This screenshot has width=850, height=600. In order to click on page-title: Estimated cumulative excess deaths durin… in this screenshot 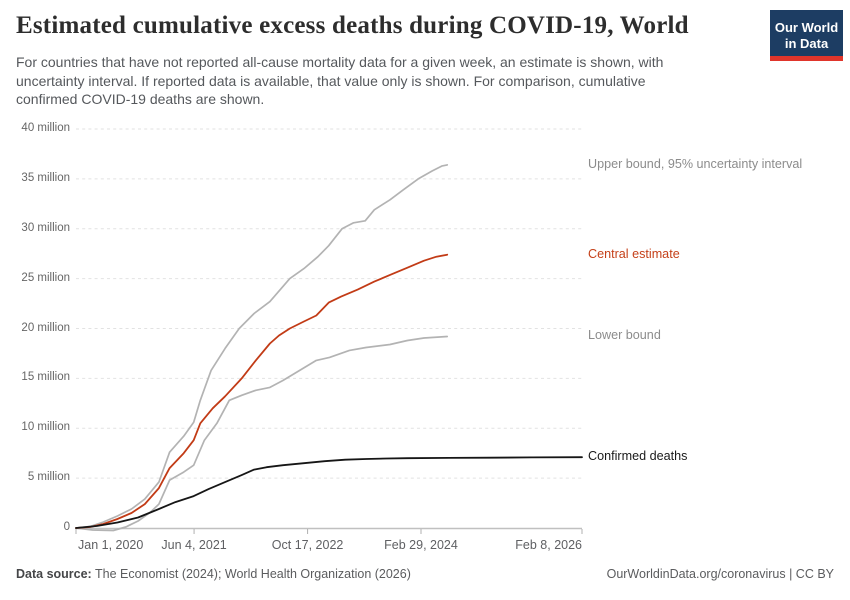, I will do `click(352, 25)`.